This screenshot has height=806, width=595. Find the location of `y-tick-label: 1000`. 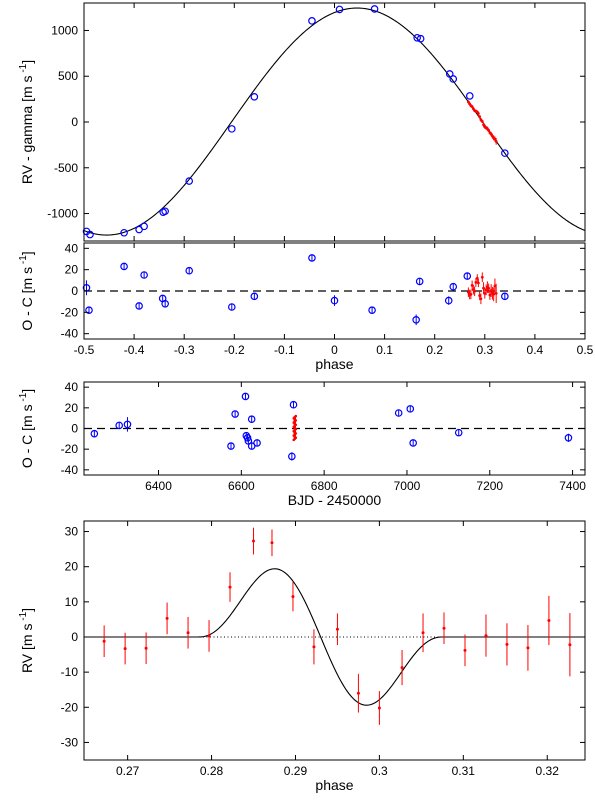

y-tick-label: 1000 is located at coordinates (64, 30).